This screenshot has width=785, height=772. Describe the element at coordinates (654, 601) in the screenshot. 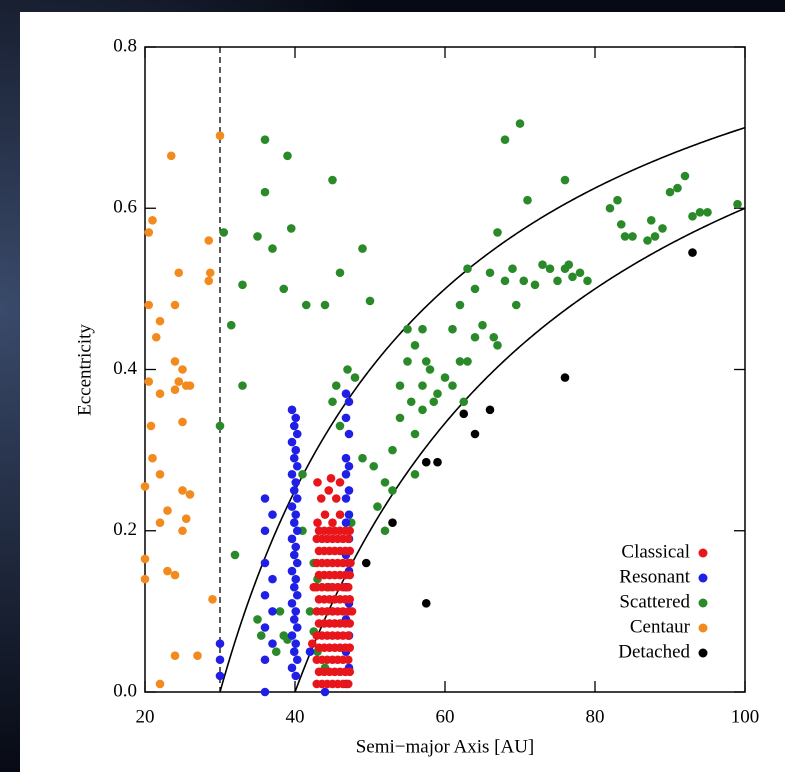

I see `legend-label: Scattered` at that location.